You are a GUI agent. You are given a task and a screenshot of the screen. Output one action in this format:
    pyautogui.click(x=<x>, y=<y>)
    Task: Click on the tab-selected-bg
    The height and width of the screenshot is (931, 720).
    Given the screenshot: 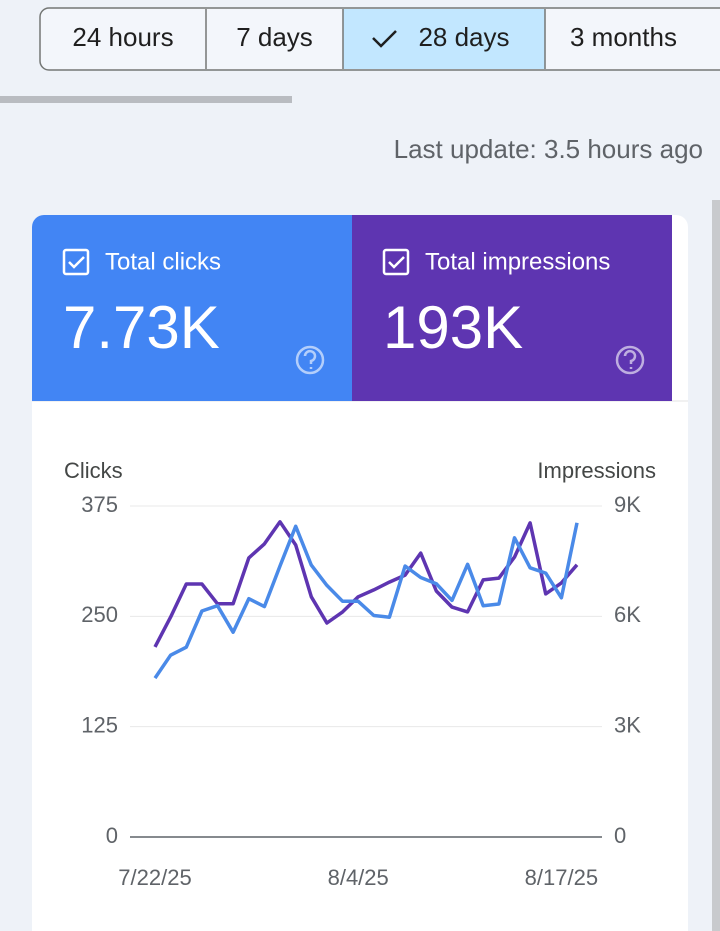 What is the action you would take?
    pyautogui.click(x=444, y=39)
    